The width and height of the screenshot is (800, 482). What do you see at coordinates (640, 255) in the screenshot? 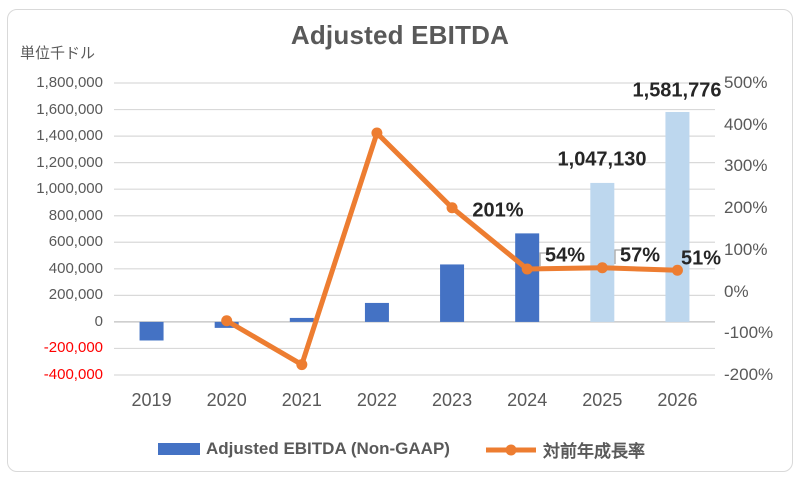
I see `growth-label-2025: 57%` at bounding box center [640, 255].